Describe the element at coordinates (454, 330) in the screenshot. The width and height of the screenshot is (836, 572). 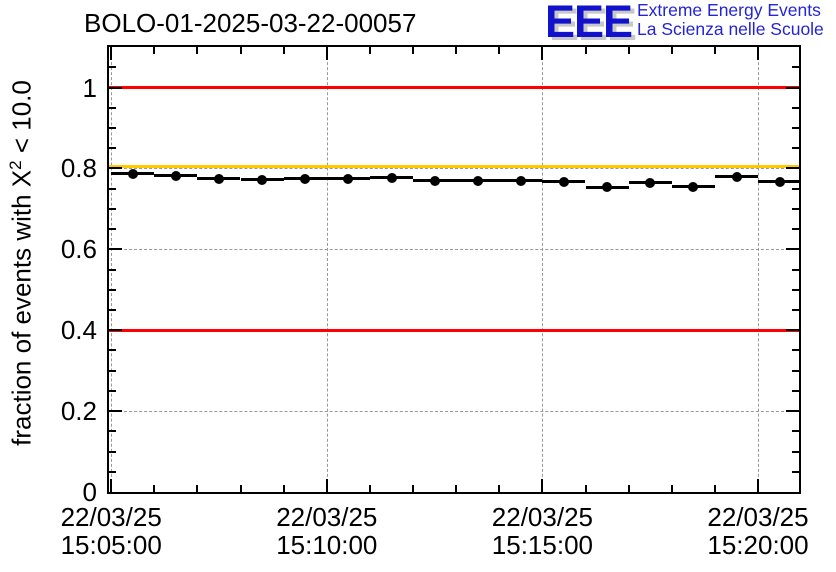
I see `lower-limit-line` at that location.